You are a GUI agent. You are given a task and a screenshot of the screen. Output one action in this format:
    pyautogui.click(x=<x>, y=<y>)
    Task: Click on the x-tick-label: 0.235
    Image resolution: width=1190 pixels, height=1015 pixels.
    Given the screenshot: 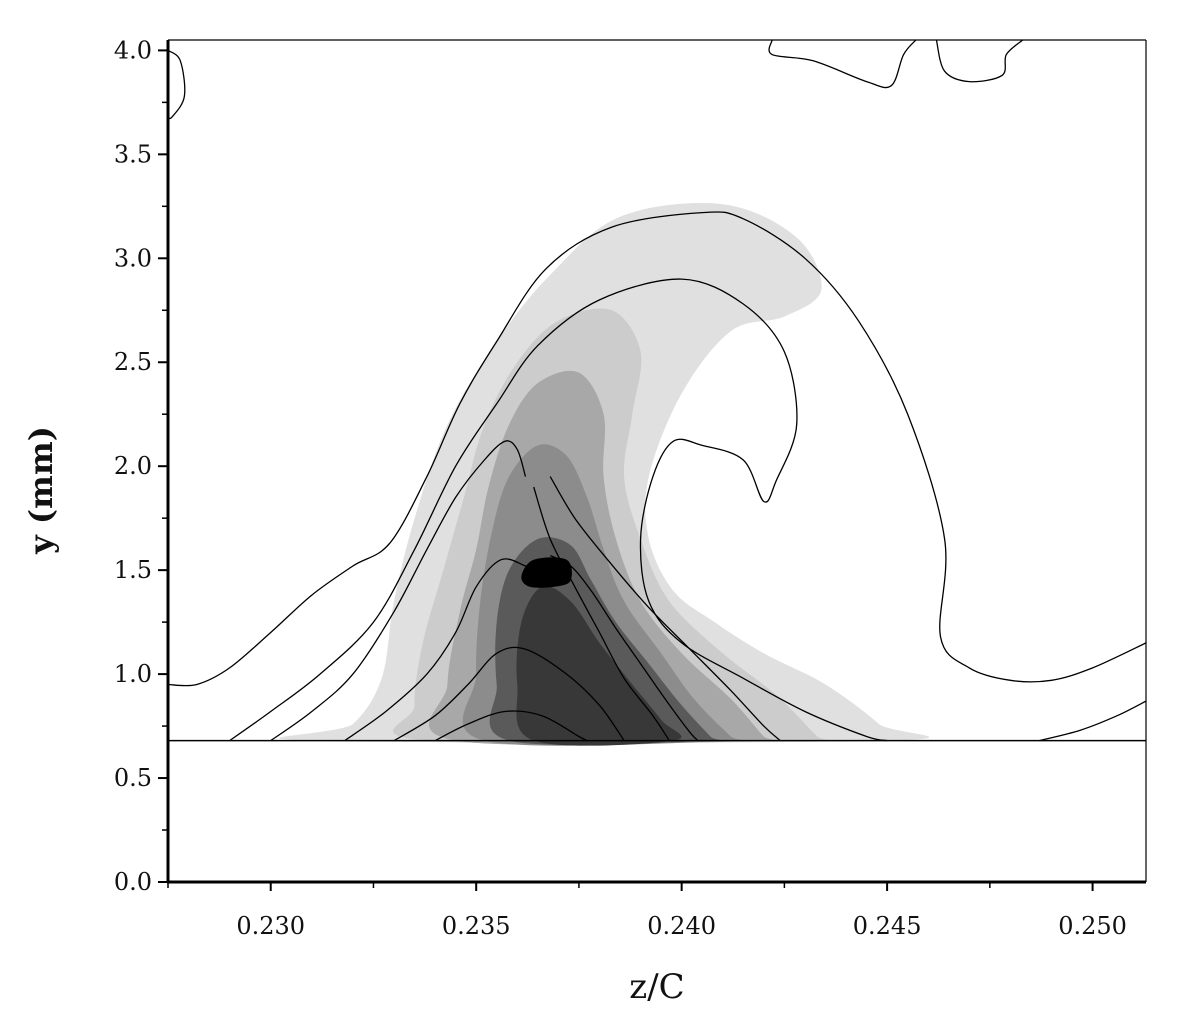 What is the action you would take?
    pyautogui.click(x=476, y=926)
    